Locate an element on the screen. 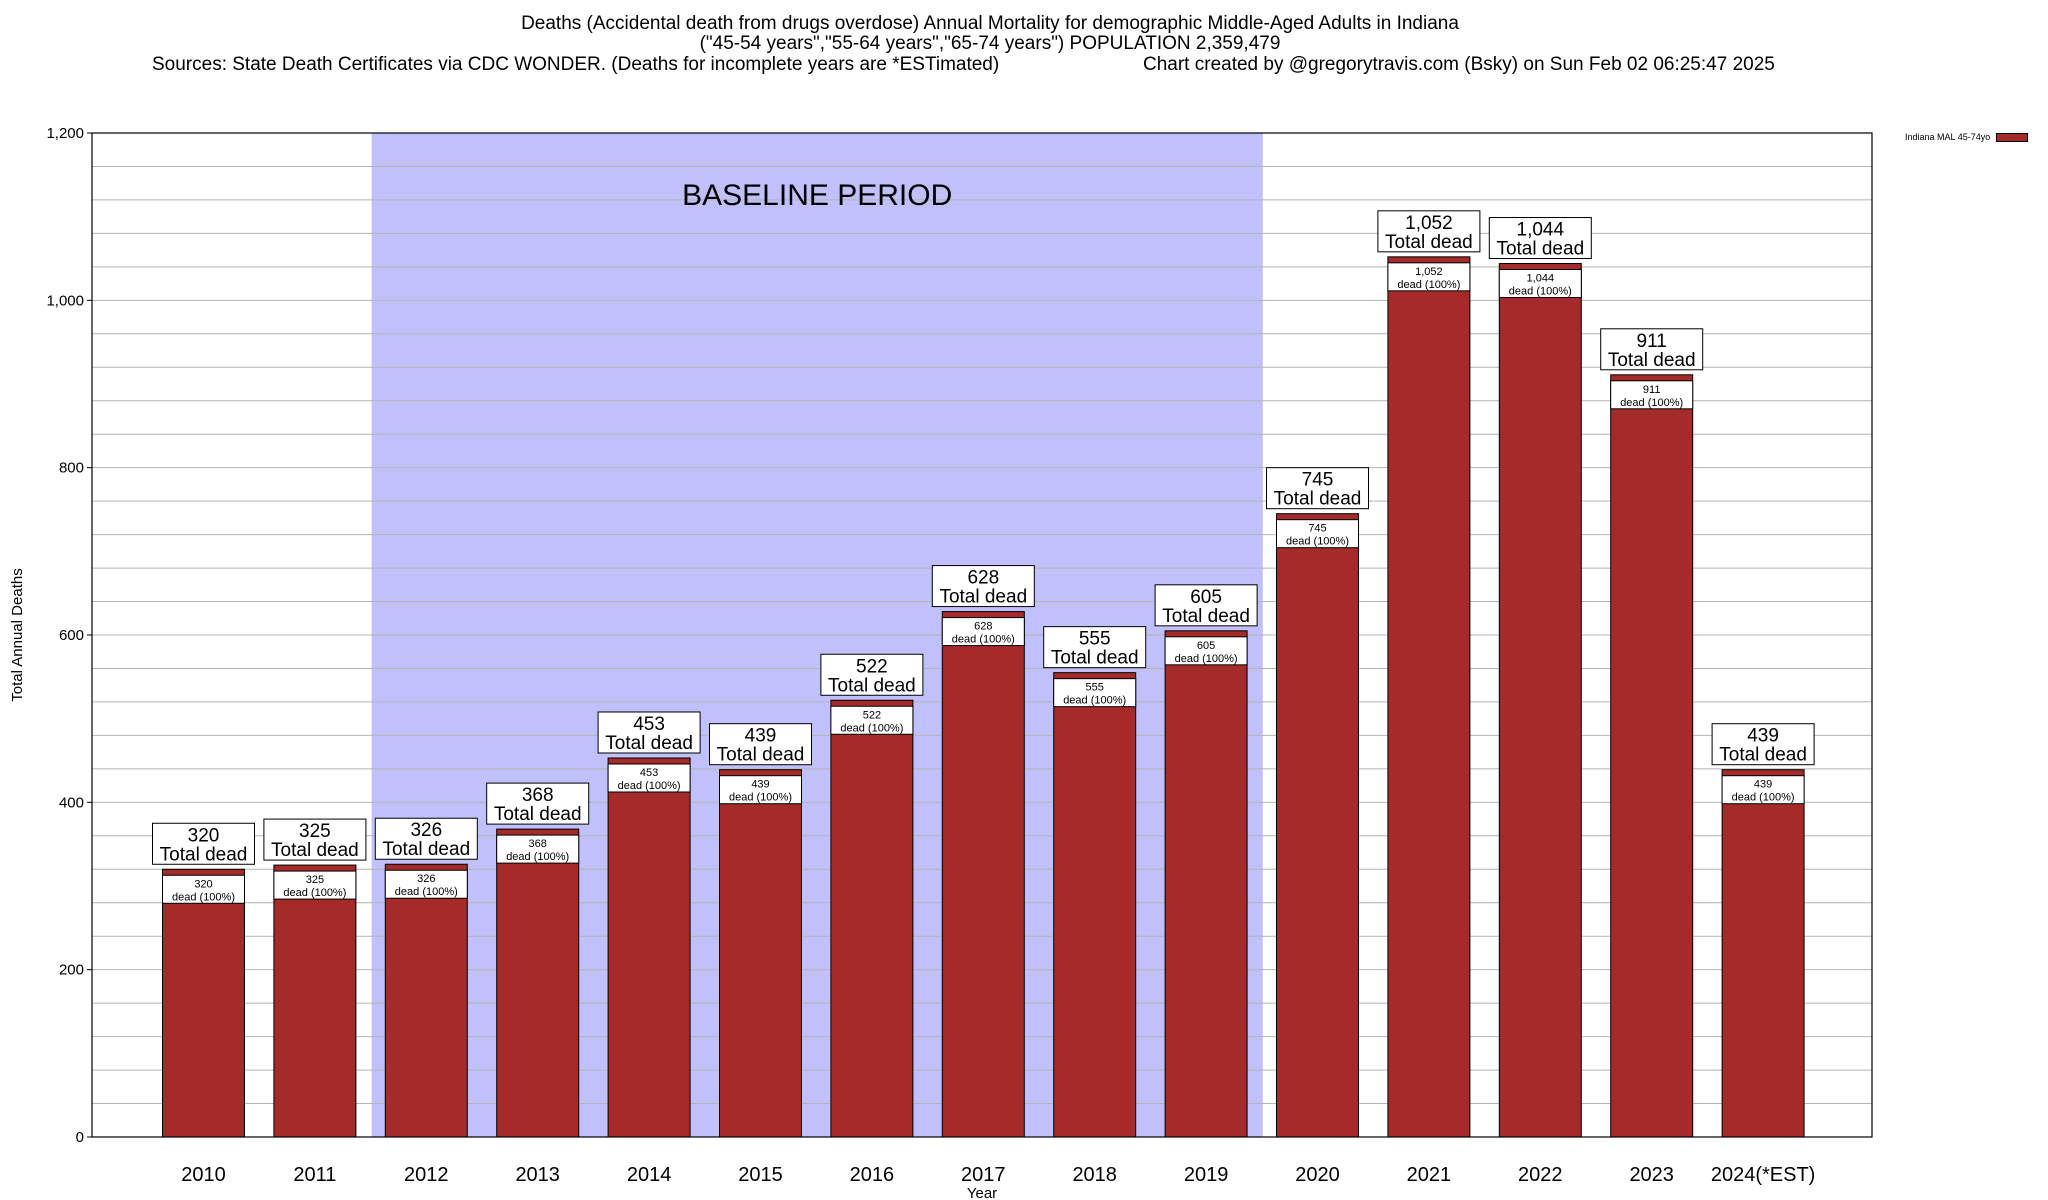 This screenshot has width=2048, height=1200. y-tick-label: 800 is located at coordinates (71, 468).